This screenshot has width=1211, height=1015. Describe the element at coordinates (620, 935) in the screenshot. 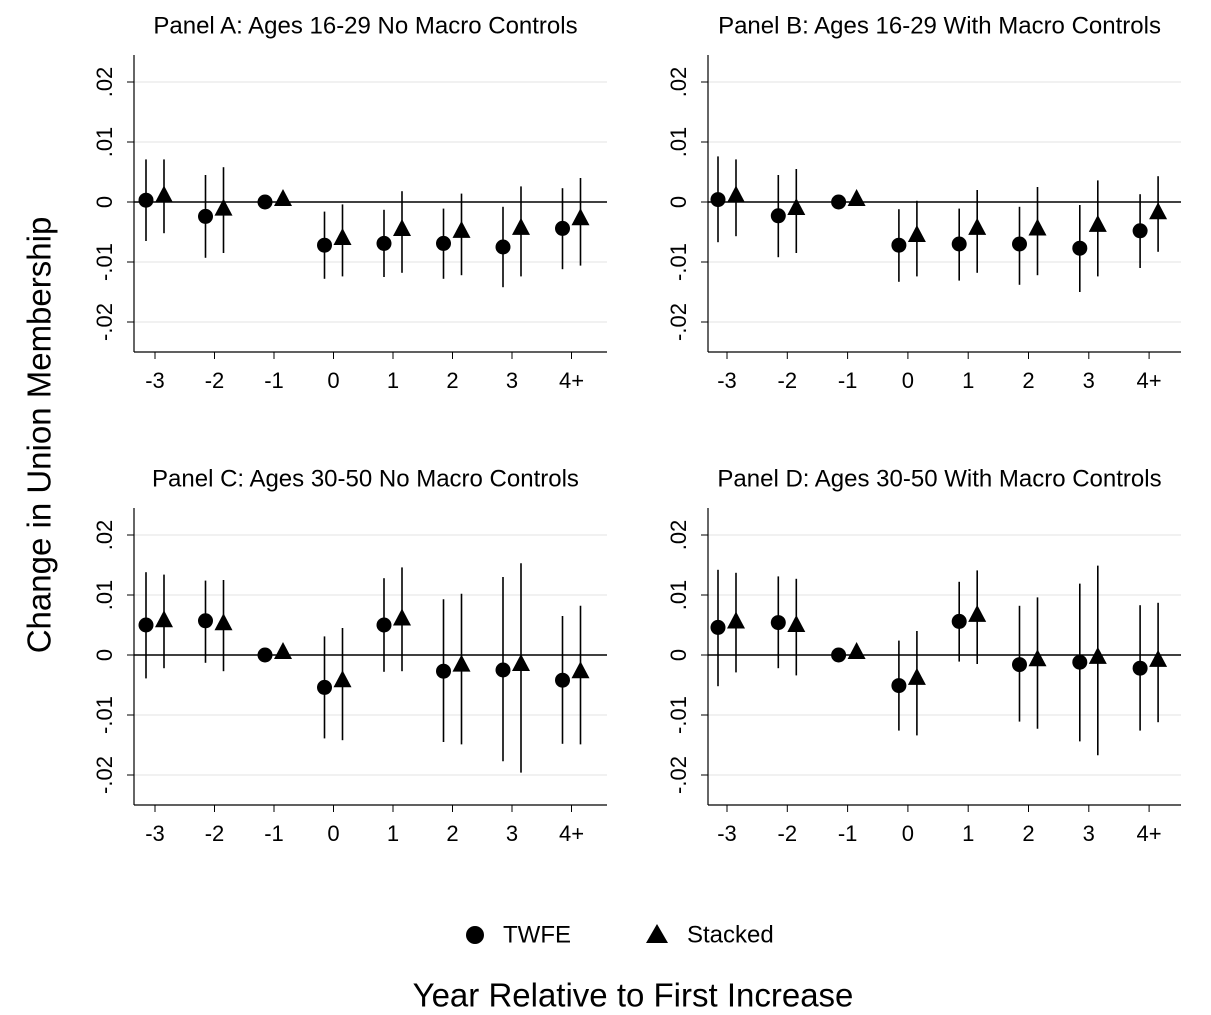

I see `legend: TWFE Stacked` at that location.